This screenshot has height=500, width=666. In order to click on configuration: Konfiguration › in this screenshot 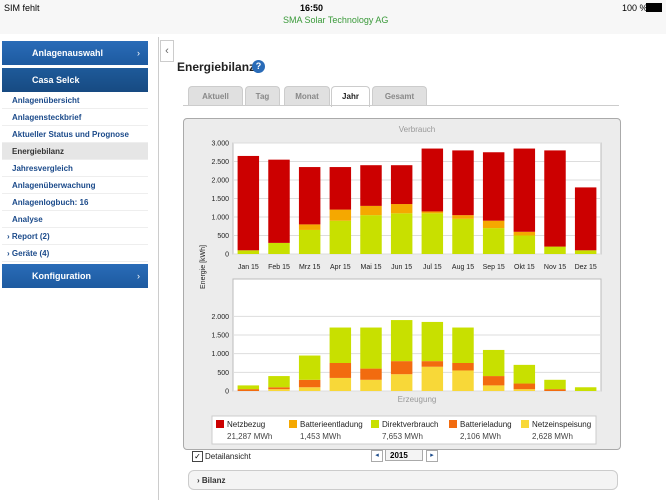, I will do `click(75, 276)`.